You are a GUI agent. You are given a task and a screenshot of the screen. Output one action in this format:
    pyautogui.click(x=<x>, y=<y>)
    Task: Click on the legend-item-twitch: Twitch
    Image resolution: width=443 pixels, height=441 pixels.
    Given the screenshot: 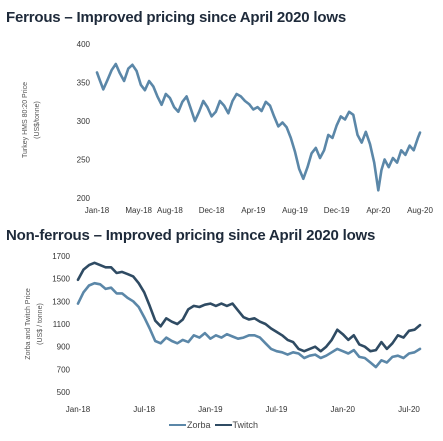 What is the action you would take?
    pyautogui.click(x=236, y=425)
    